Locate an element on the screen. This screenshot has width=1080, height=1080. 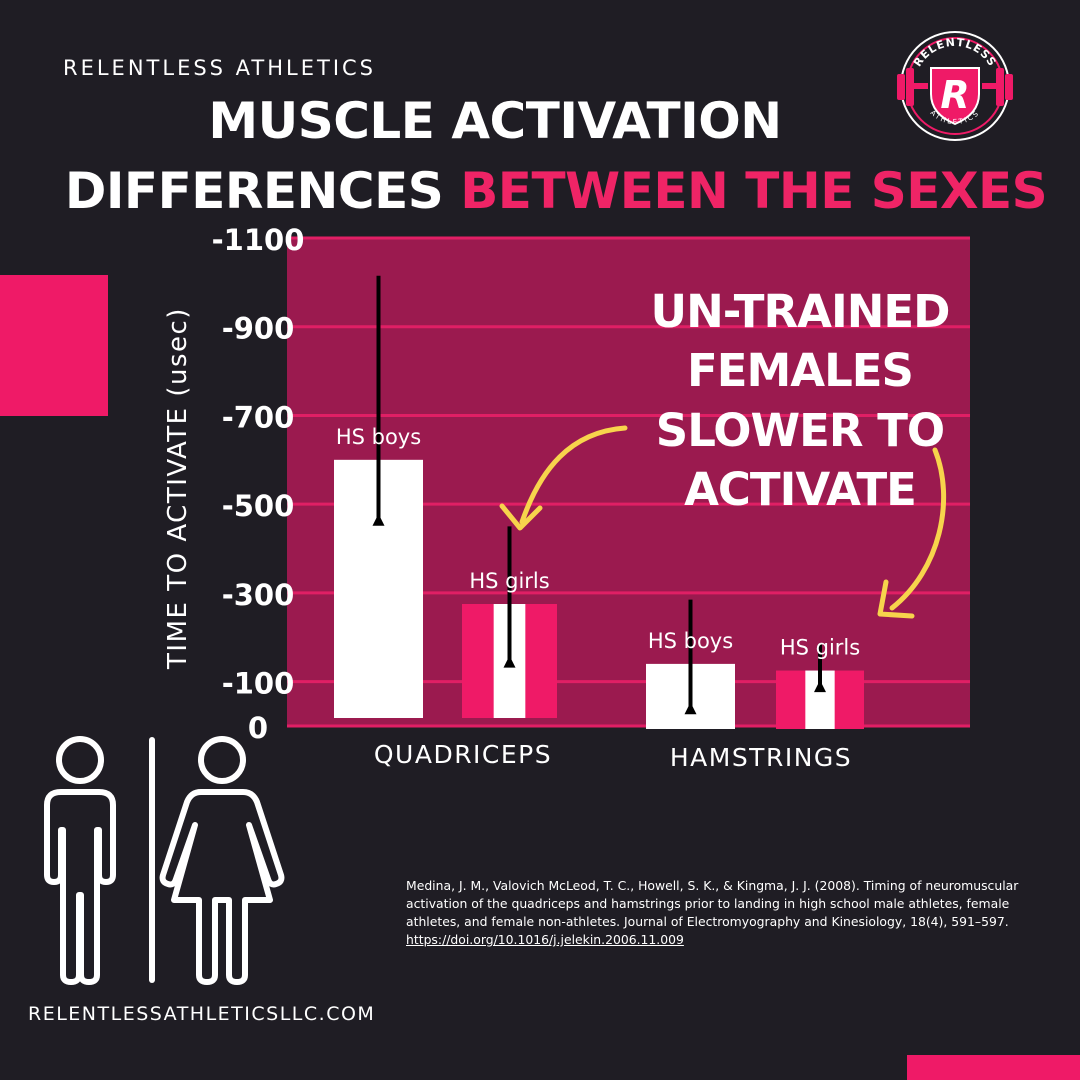
arrow-head-quad-girls-icon is located at coordinates (521, 517).